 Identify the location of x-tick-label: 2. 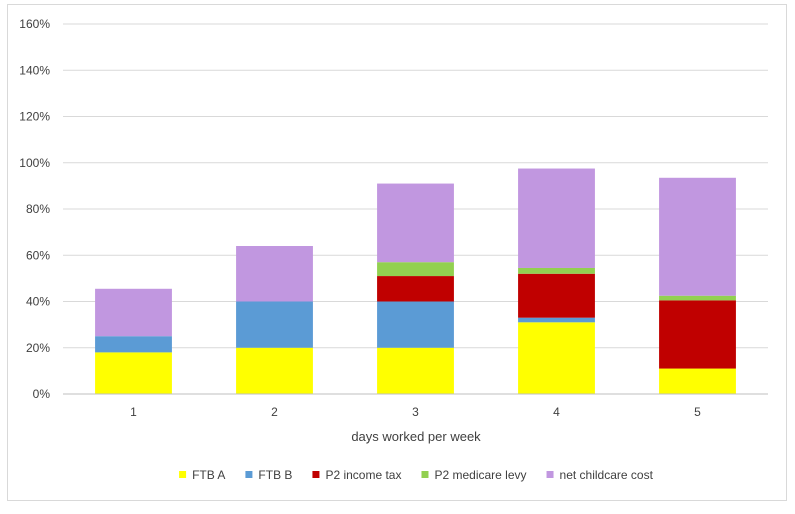
(274, 412).